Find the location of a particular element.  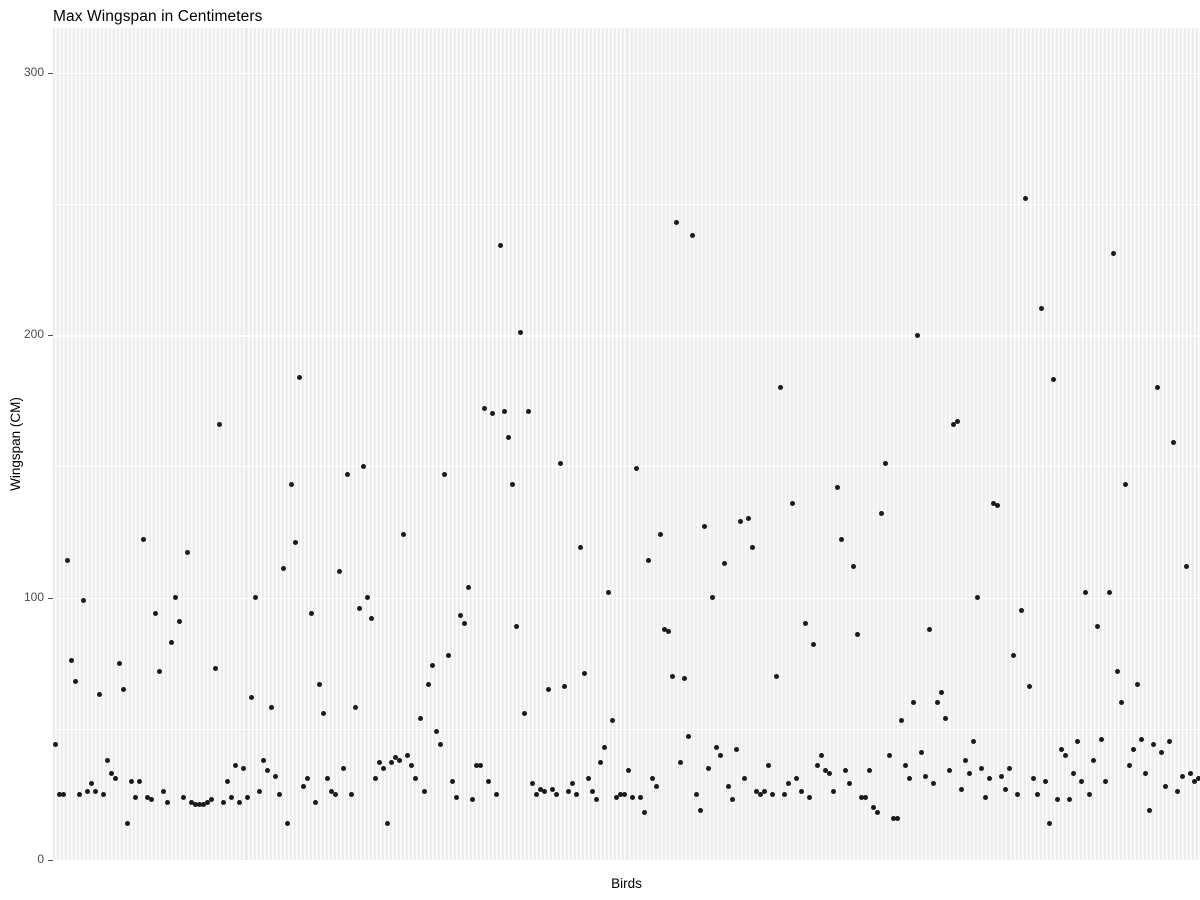

gridline-major is located at coordinates (626, 598).